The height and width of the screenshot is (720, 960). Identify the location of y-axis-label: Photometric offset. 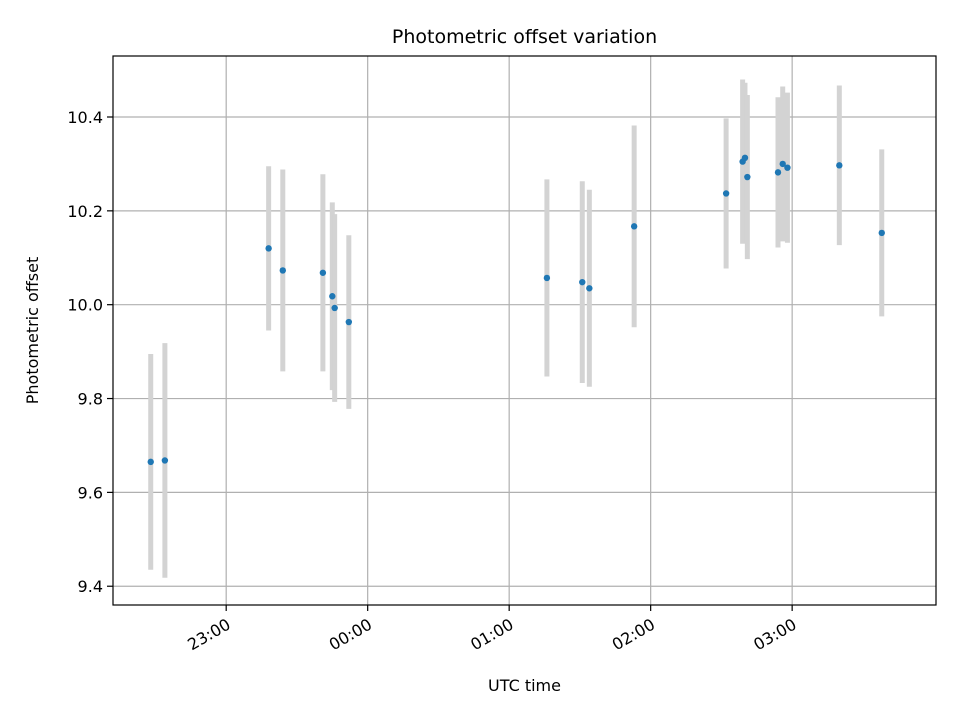
(32, 331).